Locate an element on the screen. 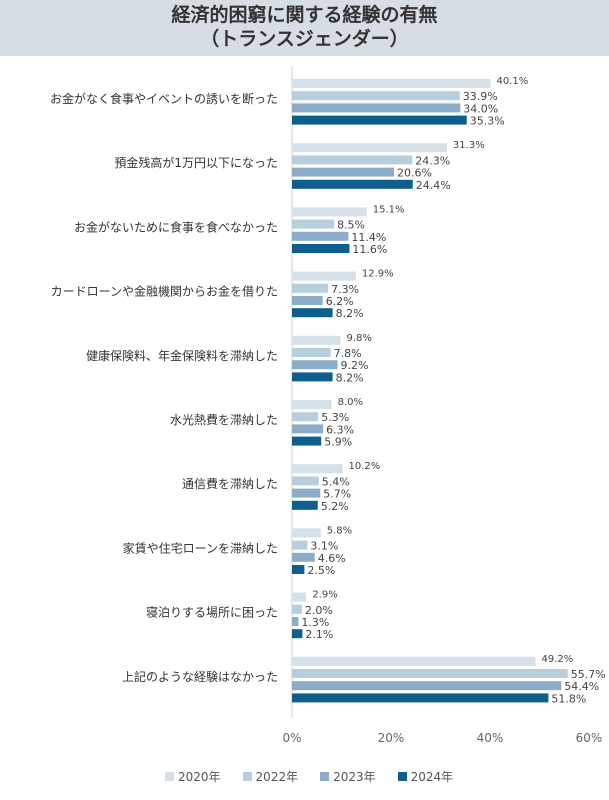 The image size is (609, 800). legend-item: 2023年 is located at coordinates (348, 776).